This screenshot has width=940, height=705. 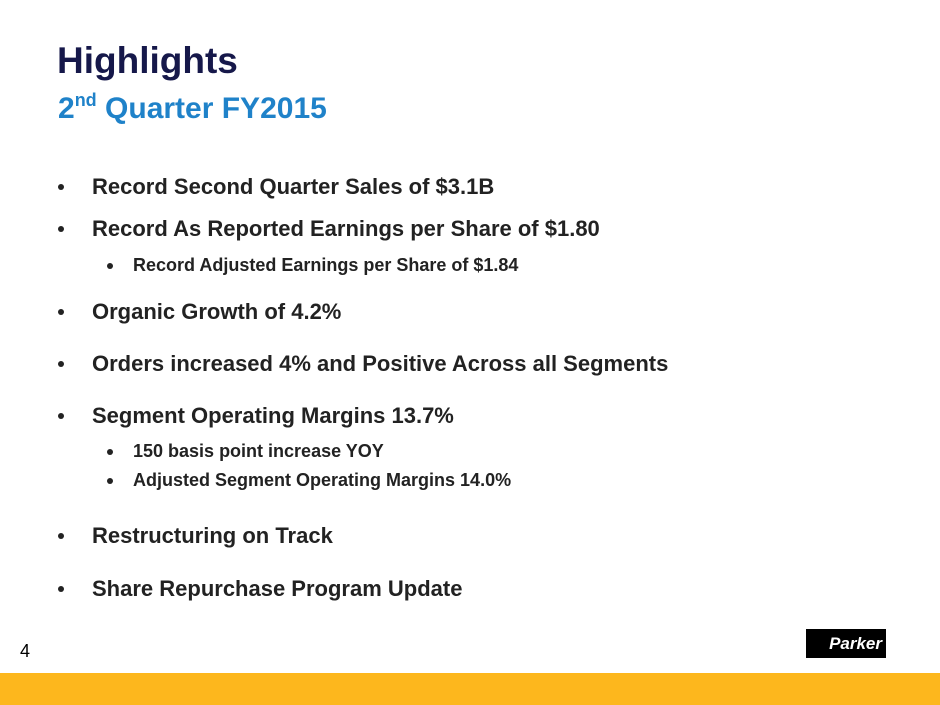 I want to click on bullet-text: Share Repurchase Program Update, so click(x=277, y=588).